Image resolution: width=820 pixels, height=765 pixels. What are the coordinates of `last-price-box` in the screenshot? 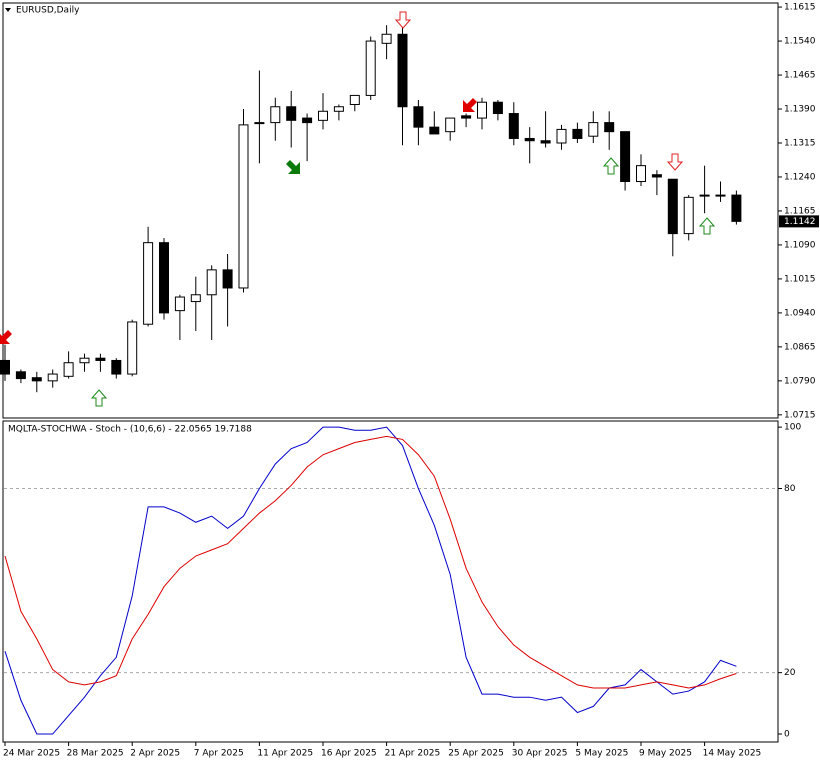 It's located at (799, 221).